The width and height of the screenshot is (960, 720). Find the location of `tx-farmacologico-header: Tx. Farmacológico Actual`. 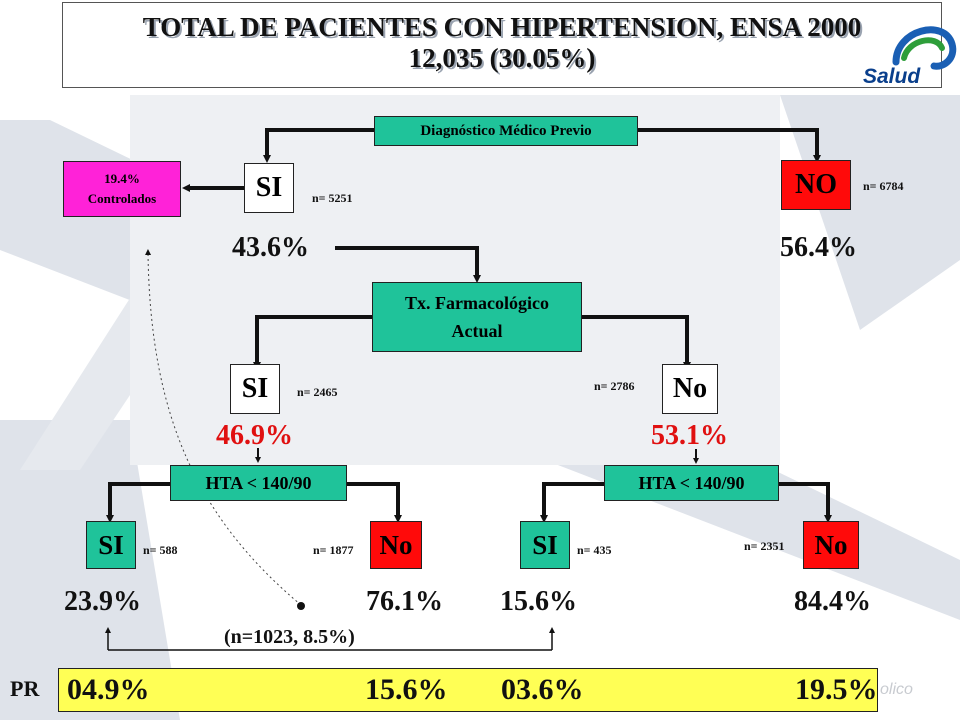

tx-farmacologico-header: Tx. Farmacológico Actual is located at coordinates (477, 317).